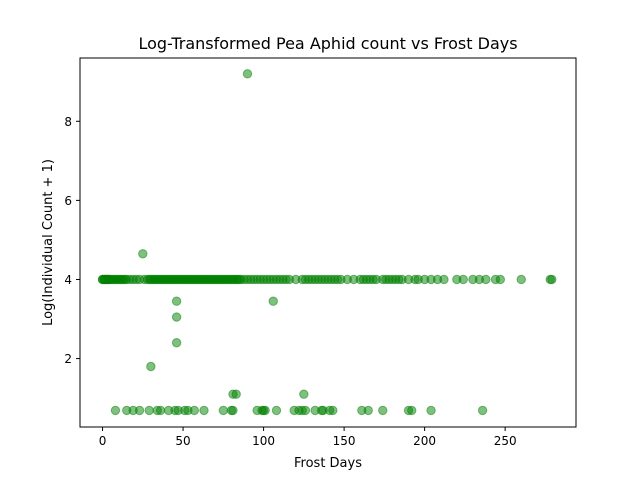 This screenshot has height=480, width=640. I want to click on x-axis-ticks: 0 50 100 150 200 250, so click(308, 437).